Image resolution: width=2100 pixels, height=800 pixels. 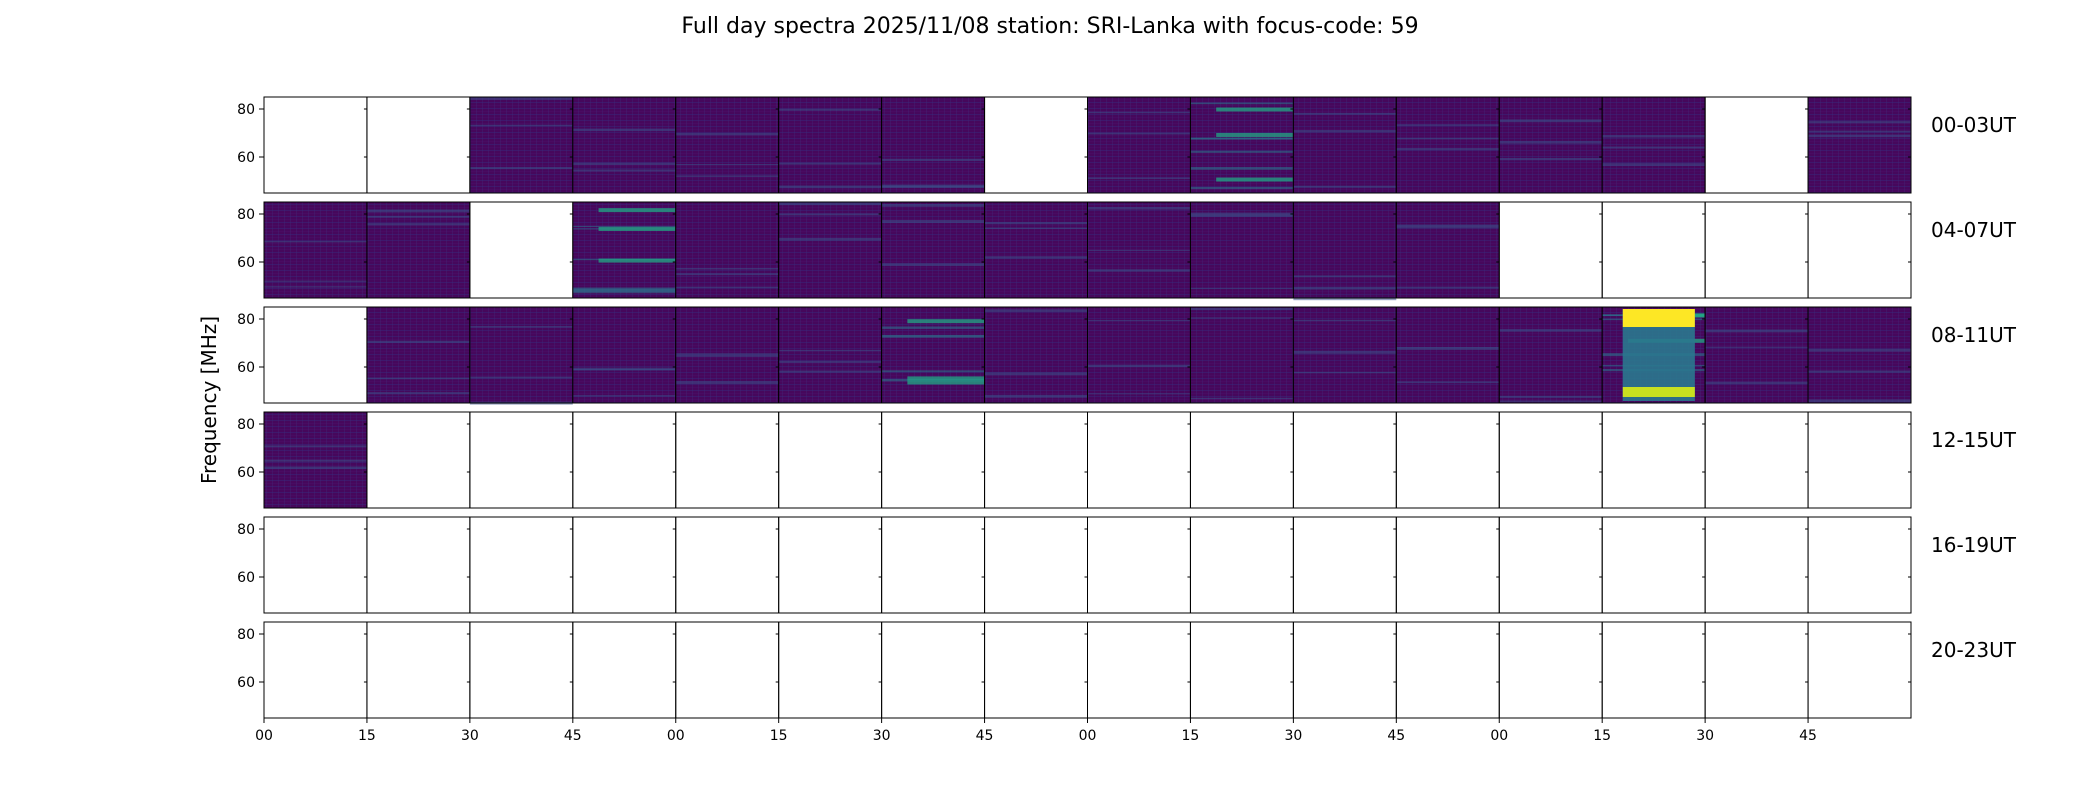 I want to click on row-time-label: 16-19UT, so click(x=1974, y=545).